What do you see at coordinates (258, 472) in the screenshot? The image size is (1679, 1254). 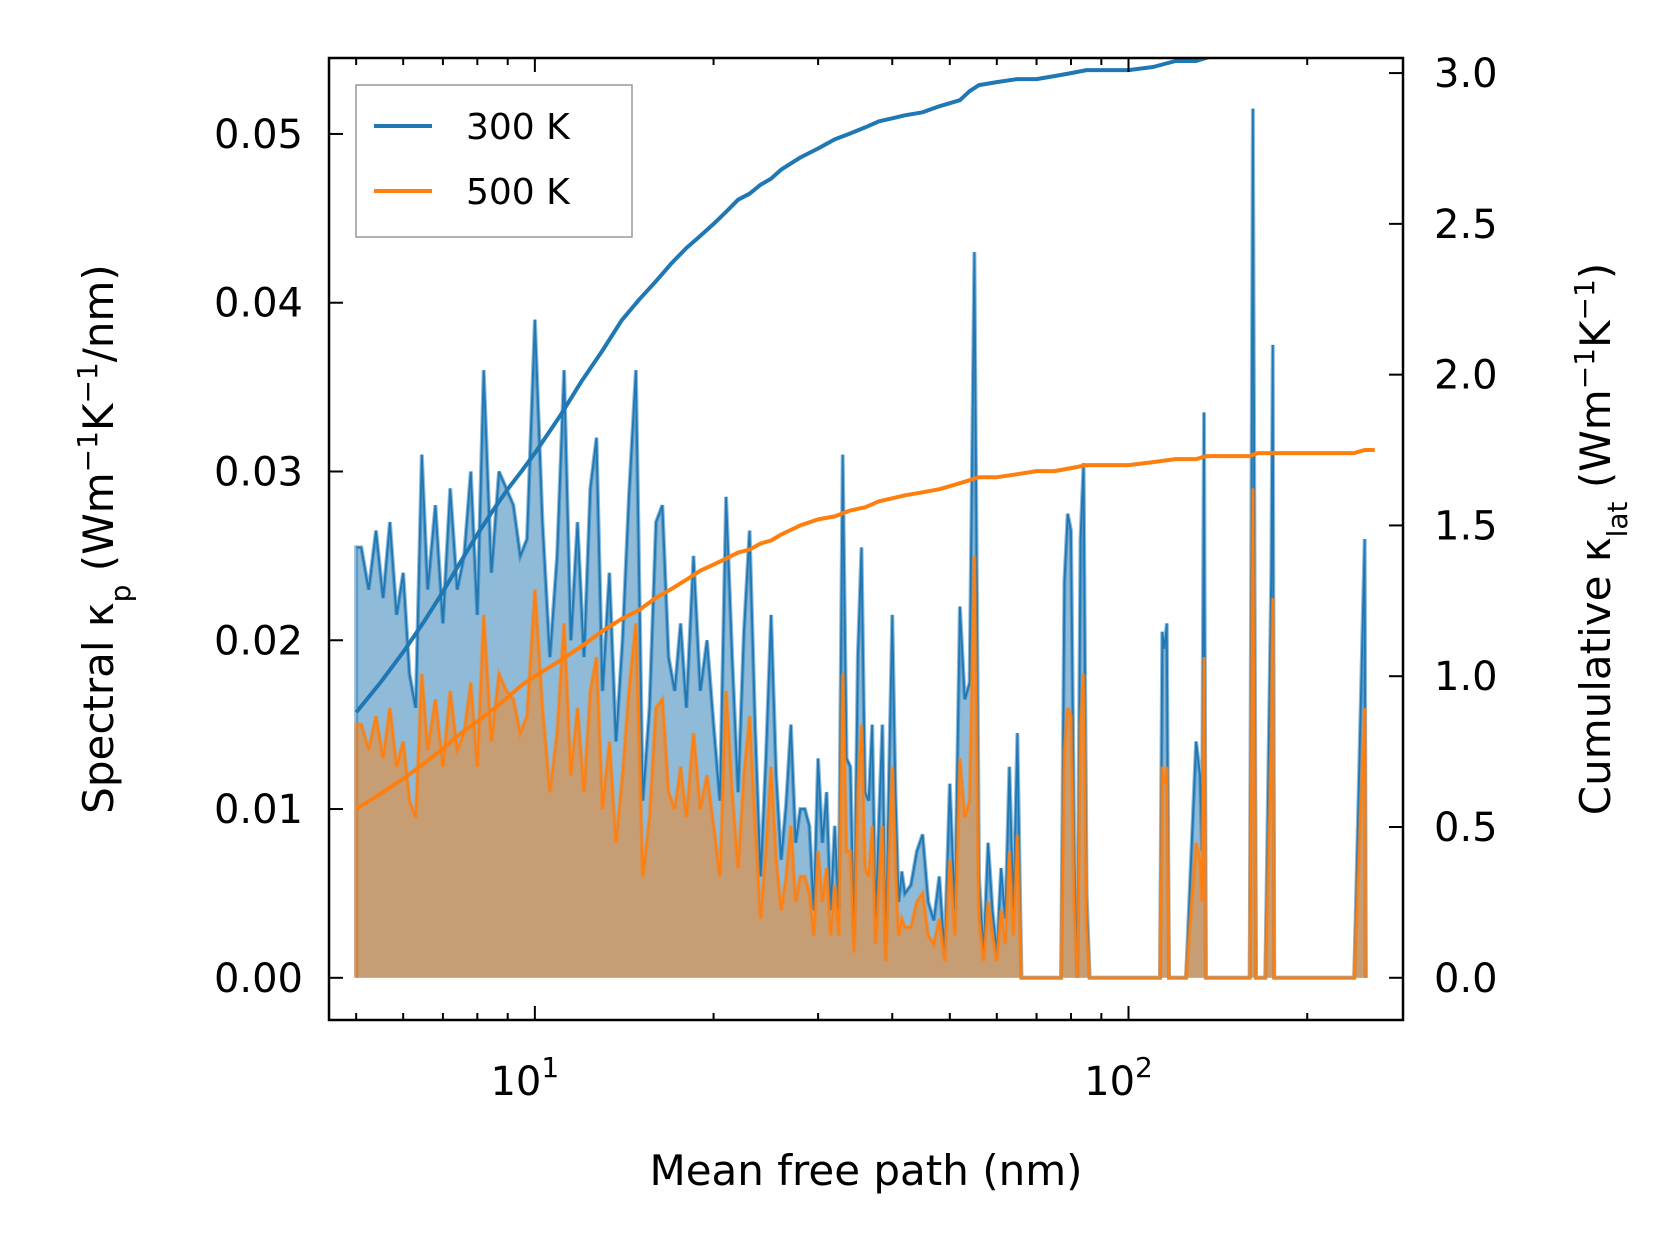 I see `y-left-tick-label: 0.03` at bounding box center [258, 472].